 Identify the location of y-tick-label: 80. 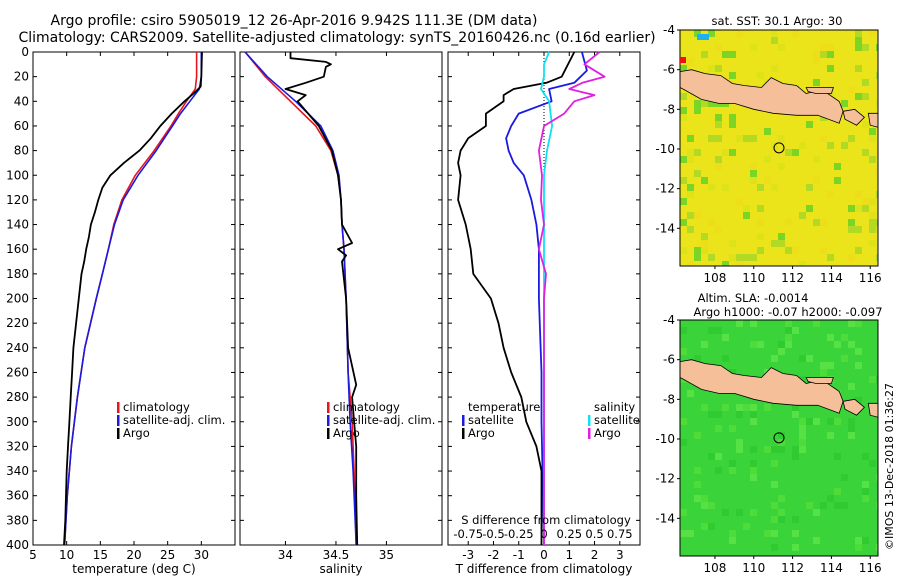
(21, 151).